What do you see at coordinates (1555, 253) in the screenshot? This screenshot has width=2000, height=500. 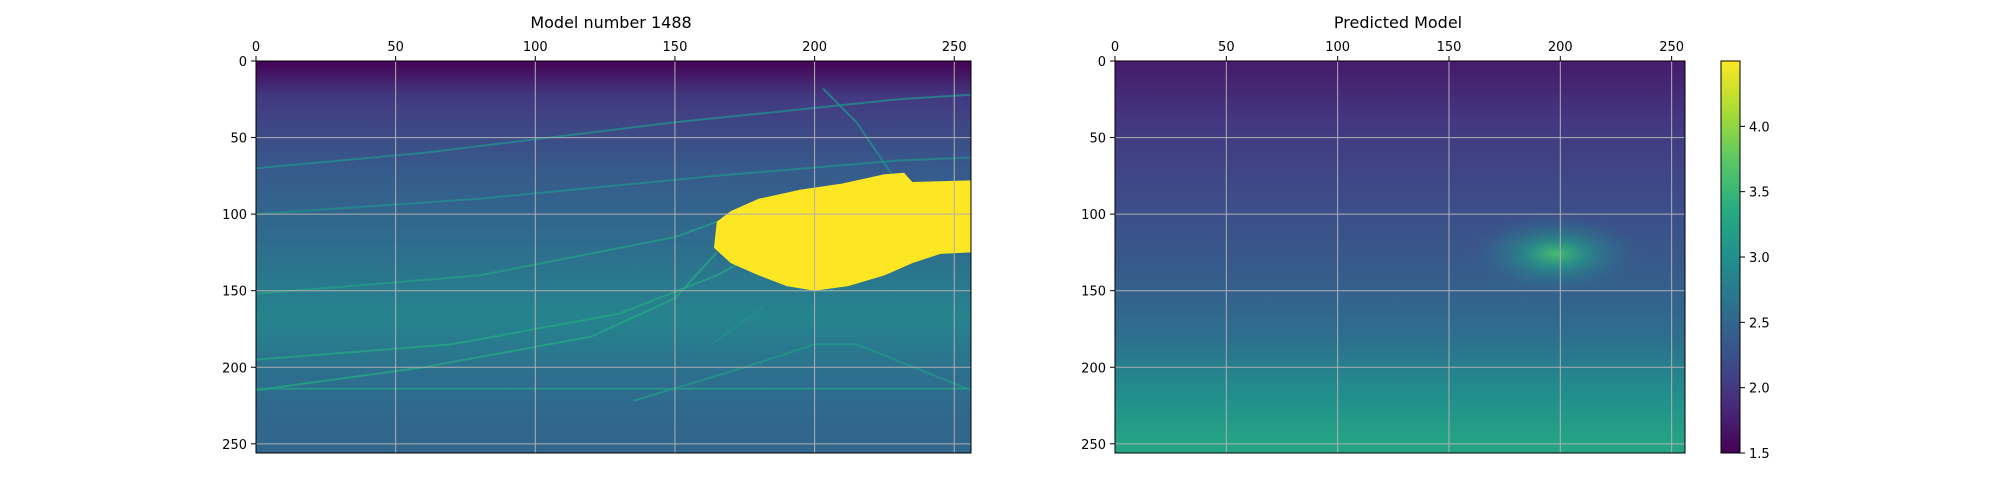 I see `bright-spot` at bounding box center [1555, 253].